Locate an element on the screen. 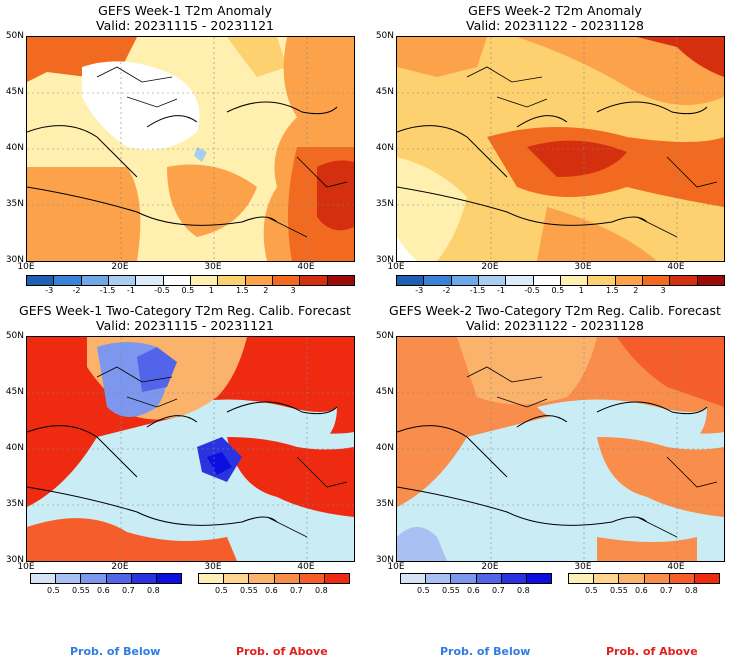  panel-valid-dates: Valid: 20231122 - 20231128 is located at coordinates (554, 25).